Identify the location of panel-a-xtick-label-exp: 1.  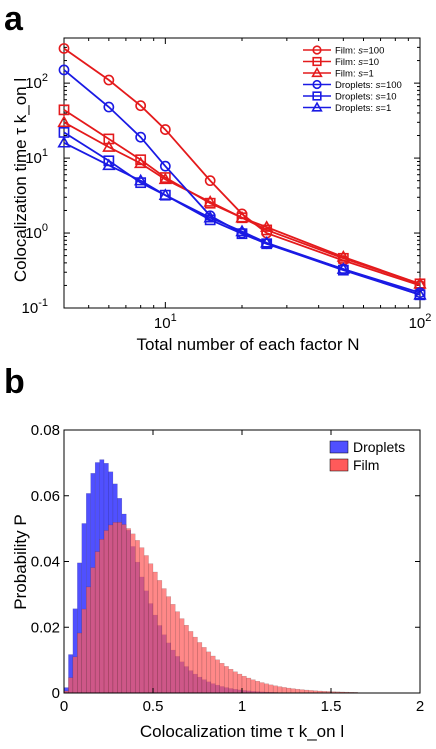
(174, 318).